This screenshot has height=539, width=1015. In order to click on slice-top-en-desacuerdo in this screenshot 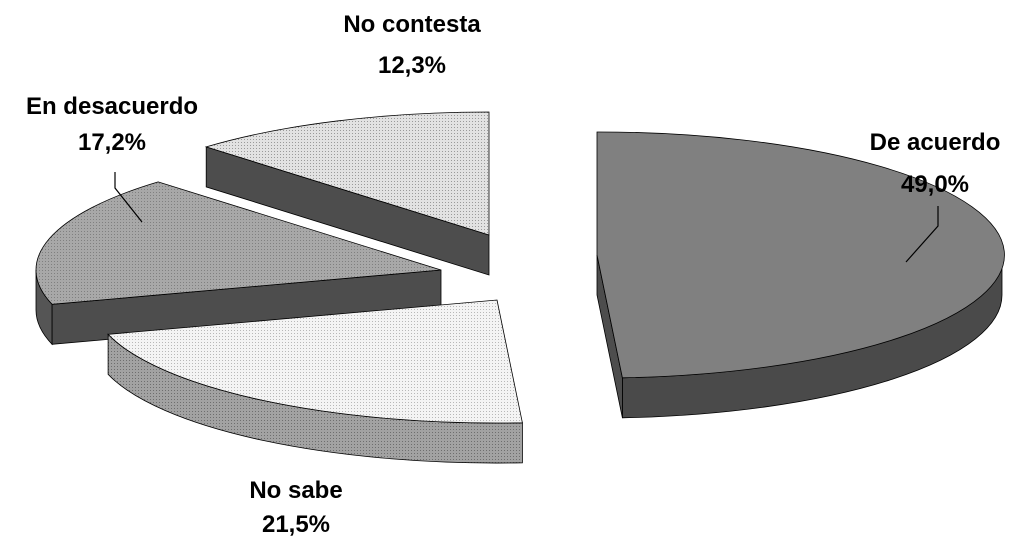, I will do `click(238, 243)`.